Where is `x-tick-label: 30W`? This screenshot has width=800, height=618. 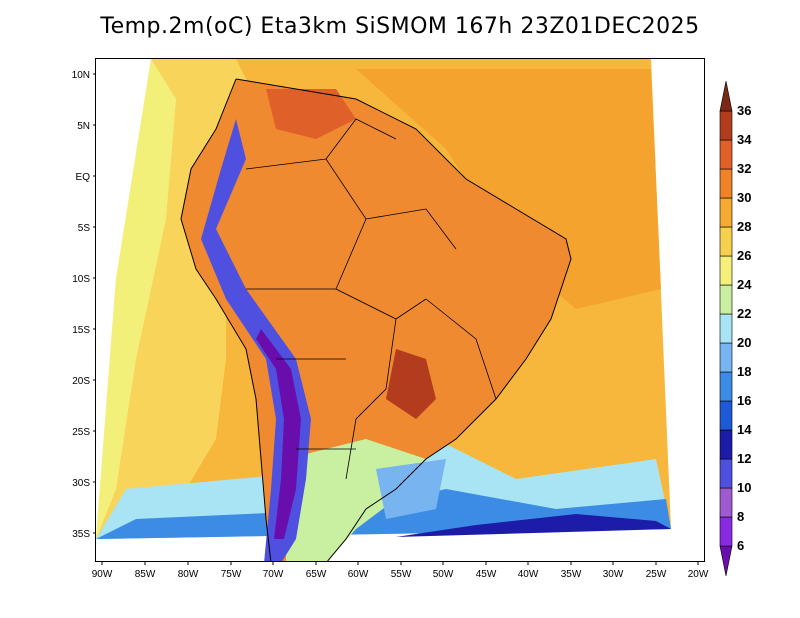
x-tick-label: 30W is located at coordinates (613, 574).